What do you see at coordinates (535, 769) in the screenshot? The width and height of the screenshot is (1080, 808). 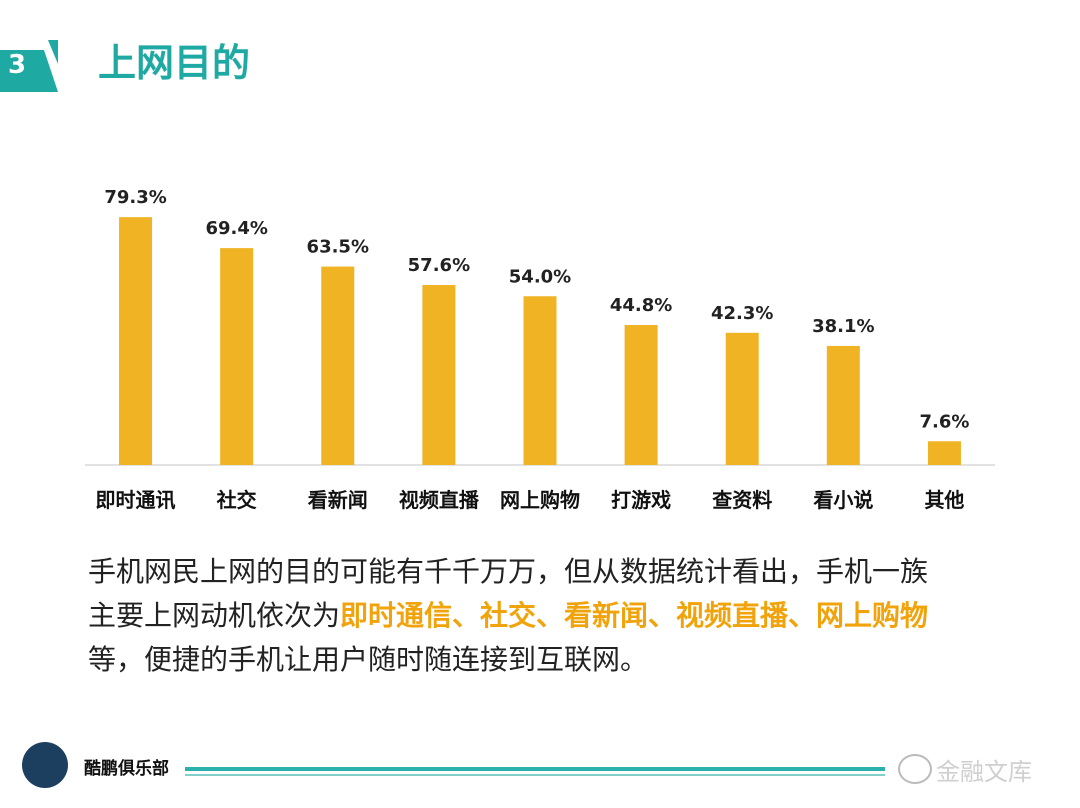 I see `footer-divider` at bounding box center [535, 769].